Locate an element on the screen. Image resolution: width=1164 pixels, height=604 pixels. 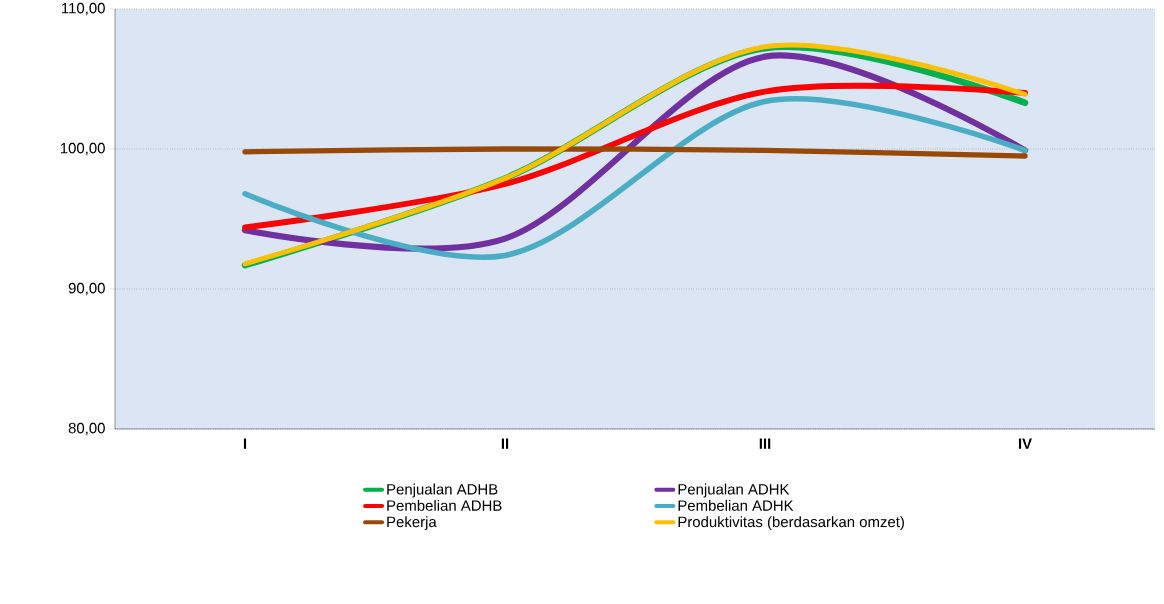
y-tick-label: 80,00 is located at coordinates (86, 429).